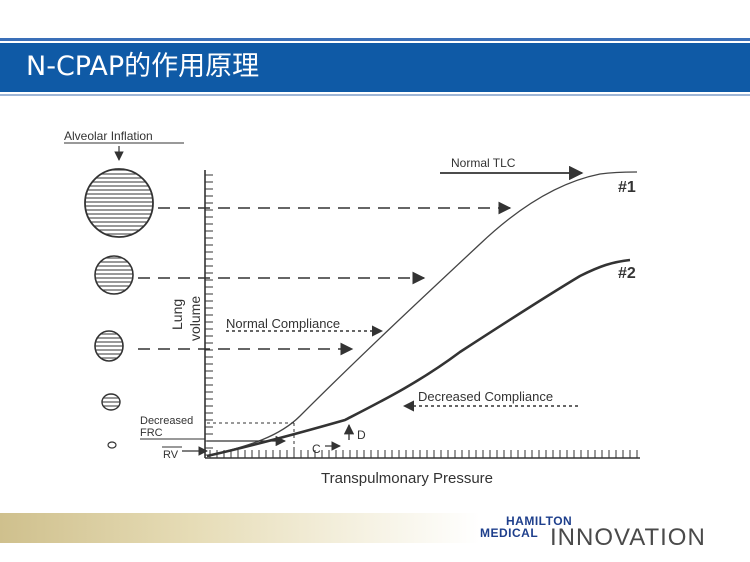 Image resolution: width=750 pixels, height=562 pixels. Describe the element at coordinates (283, 323) in the screenshot. I see `normal-compliance-label: Normal Compliance` at that location.